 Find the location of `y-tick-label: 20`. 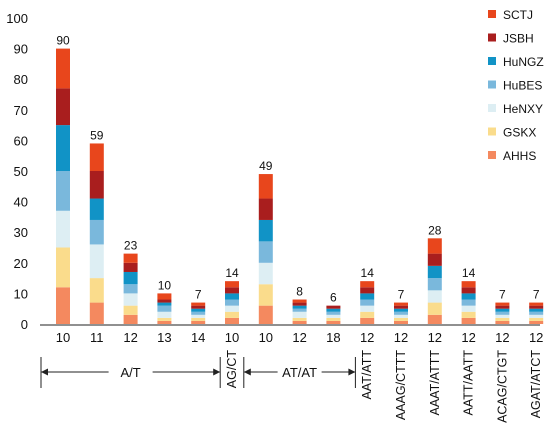

y-tick-label: 20 is located at coordinates (21, 263).